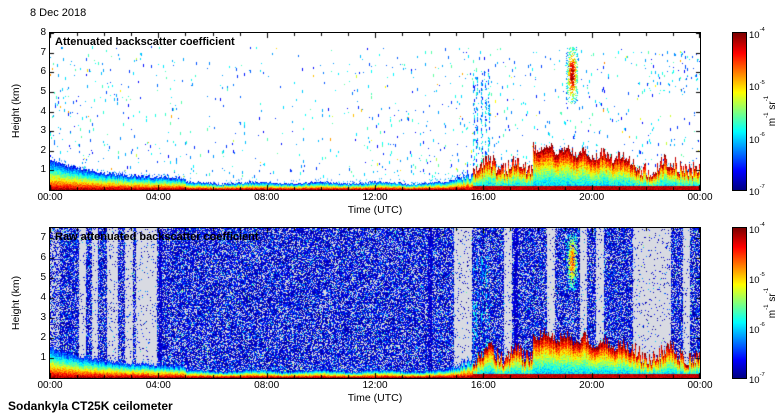 This screenshot has height=420, width=780. Describe the element at coordinates (739, 303) in the screenshot. I see `bottom-colorbar` at that location.